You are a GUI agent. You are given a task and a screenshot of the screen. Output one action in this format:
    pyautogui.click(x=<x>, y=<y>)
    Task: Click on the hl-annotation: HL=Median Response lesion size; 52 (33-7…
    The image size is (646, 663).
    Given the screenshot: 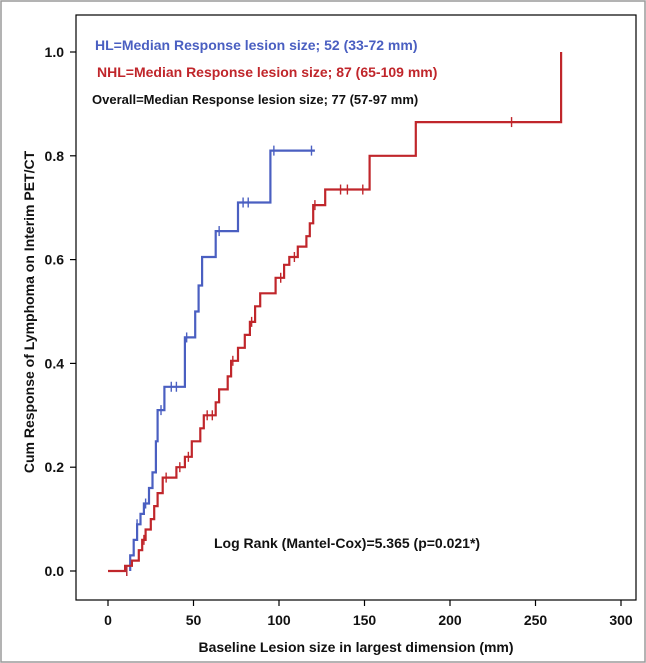 What is the action you would take?
    pyautogui.click(x=256, y=45)
    